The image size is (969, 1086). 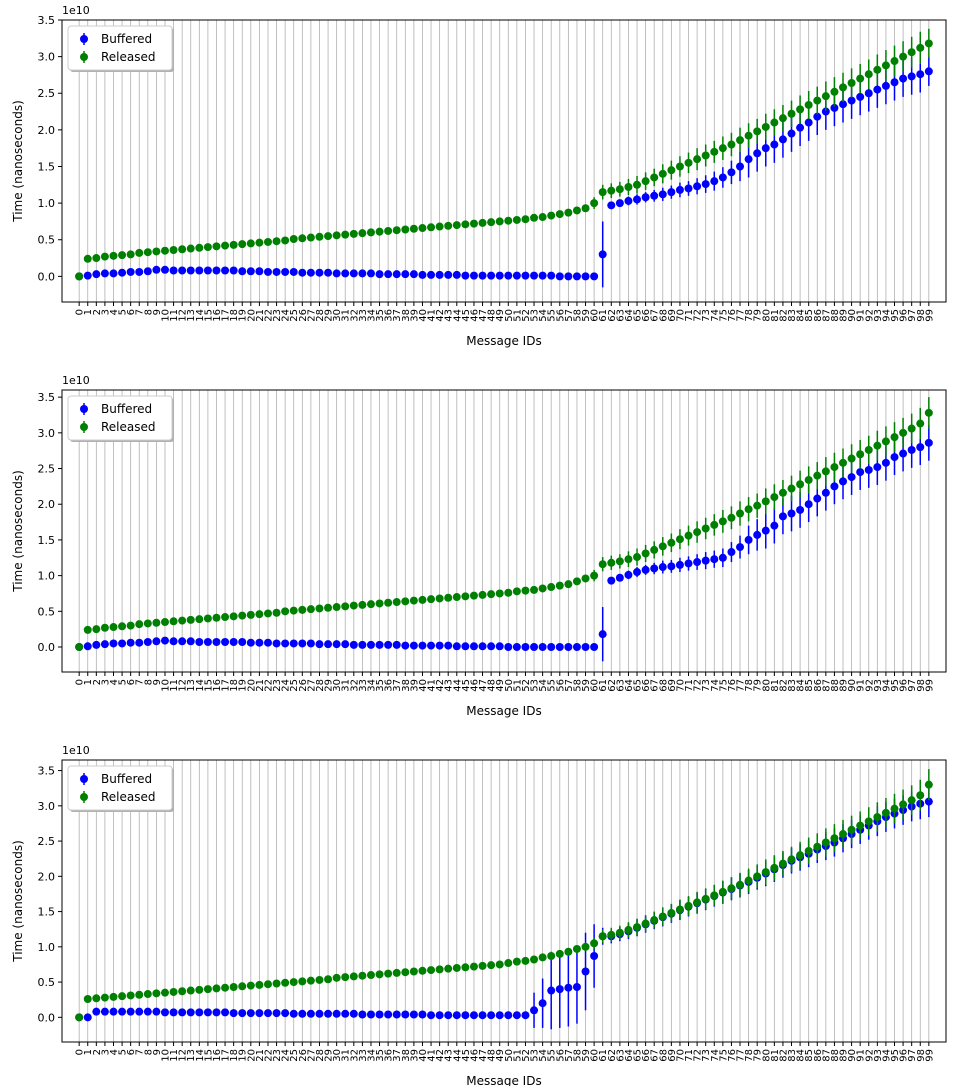 I want to click on x-tick-label: 53, so click(x=535, y=315).